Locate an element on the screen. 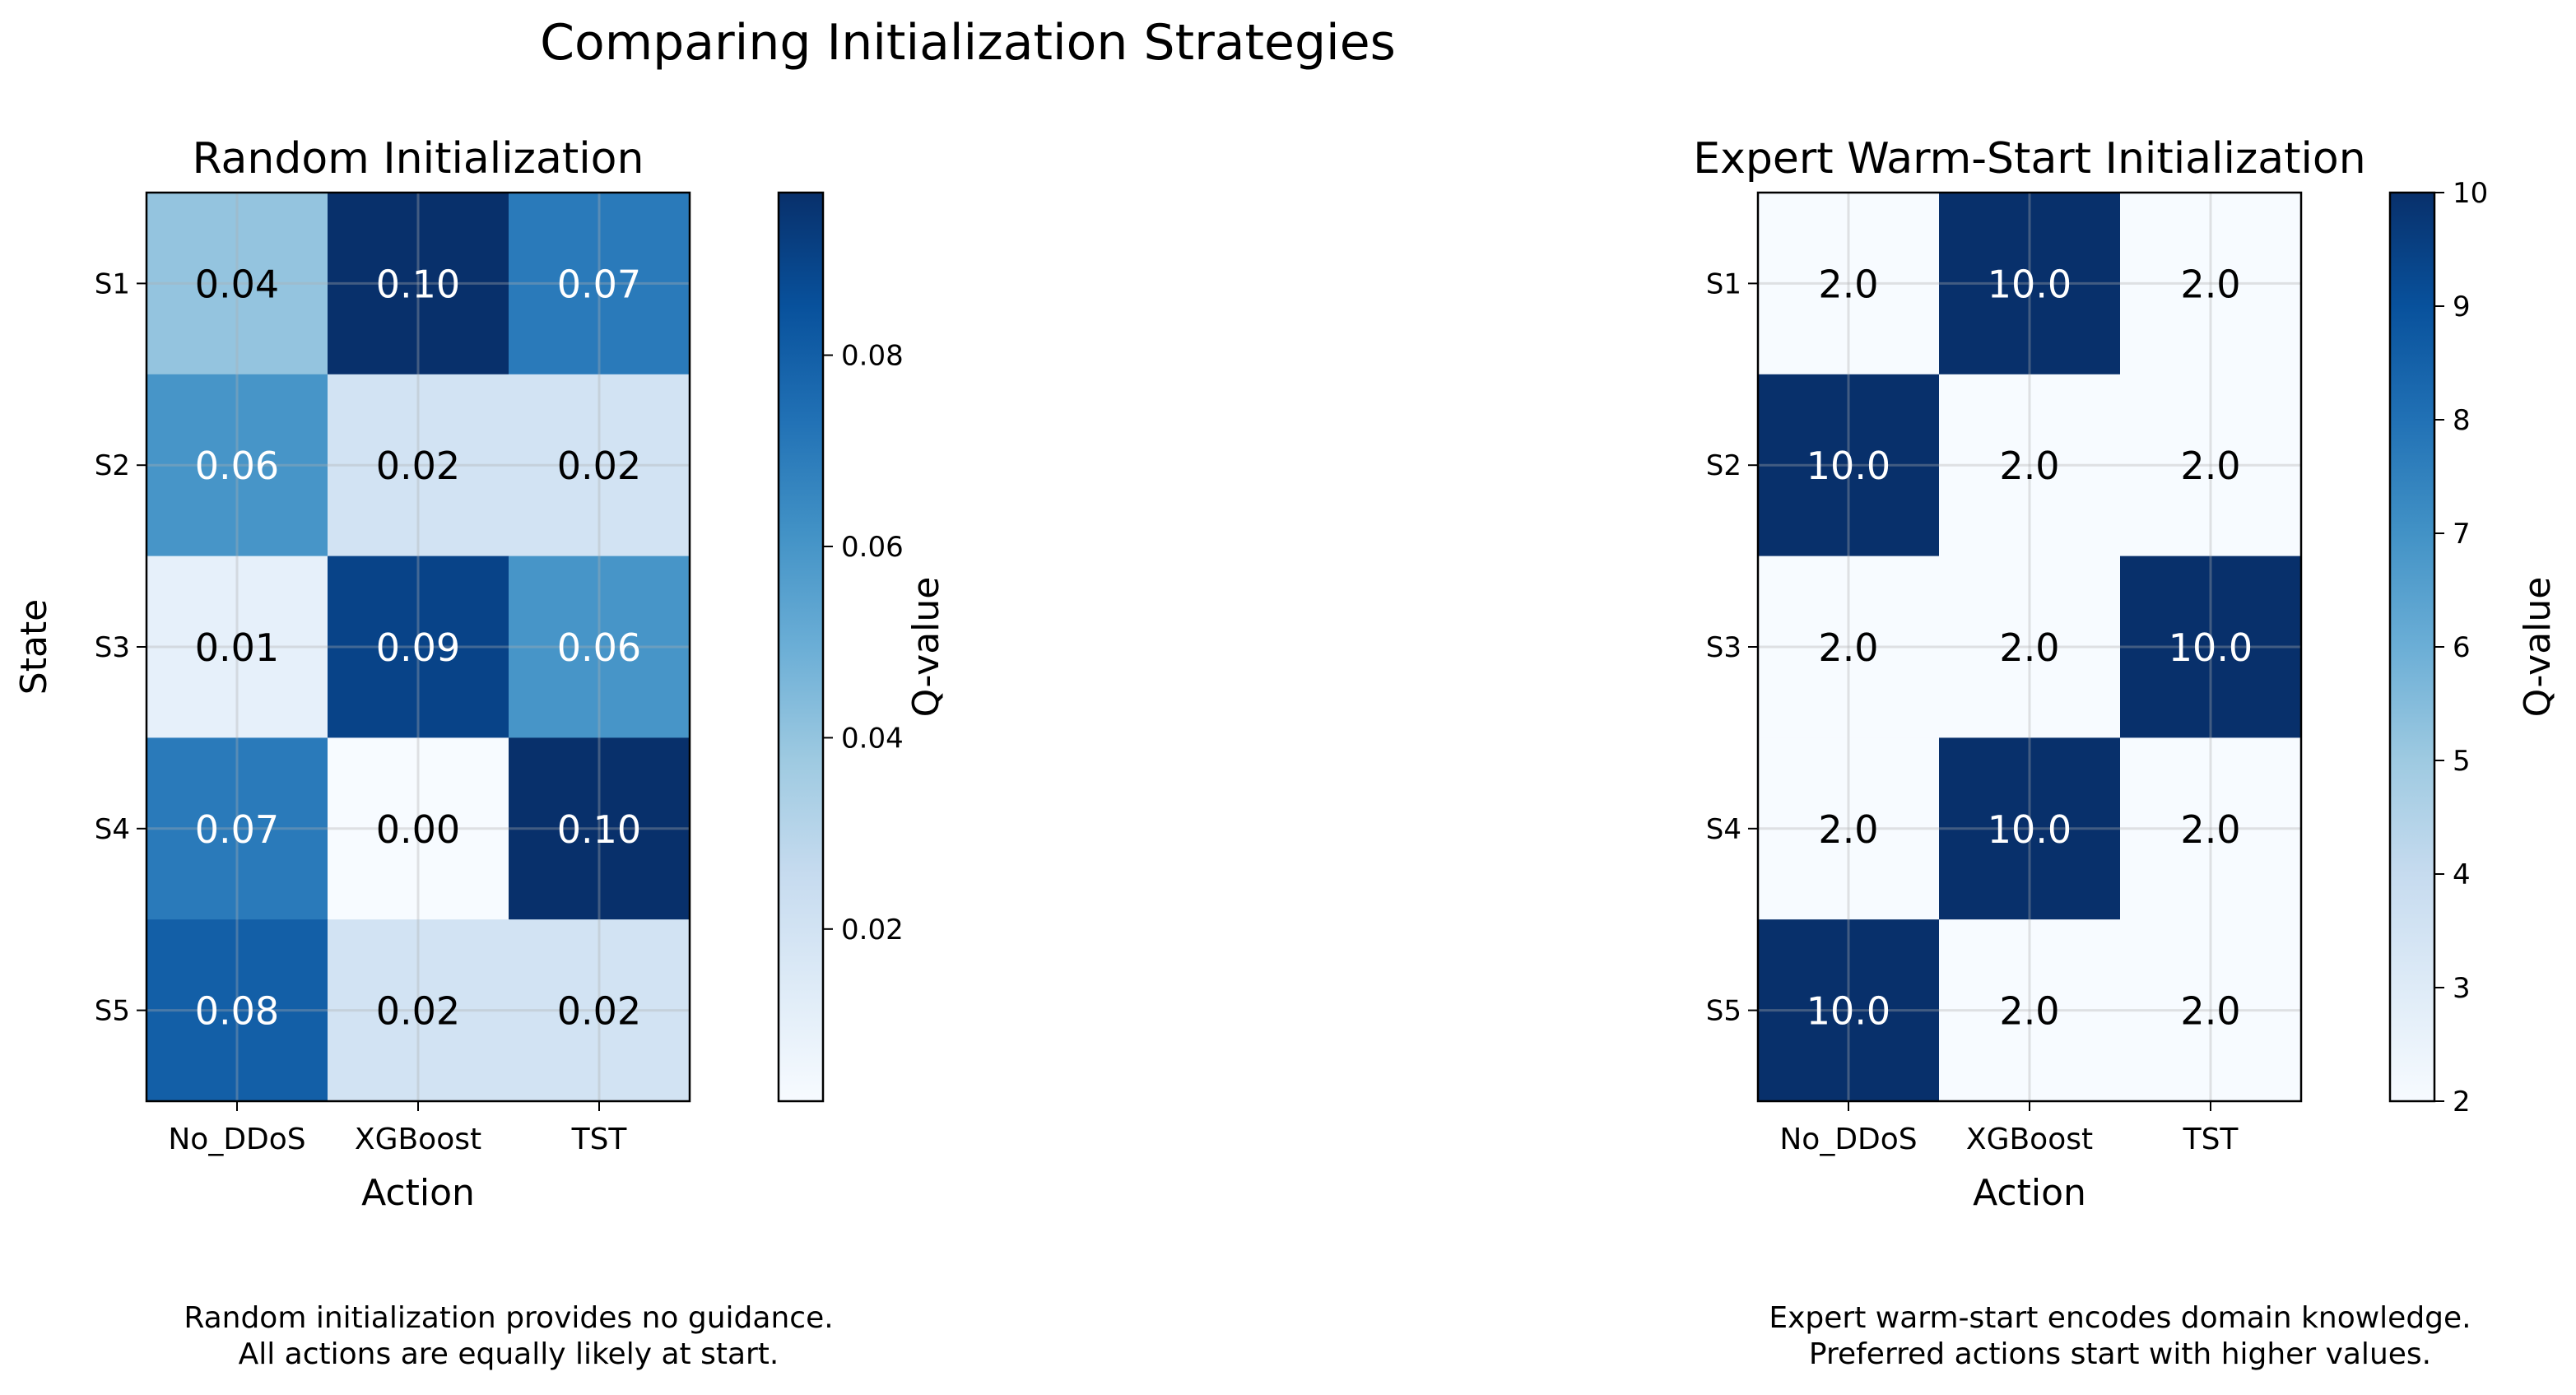 Image resolution: width=2576 pixels, height=1395 pixels. colorbar-tick-label: 3 is located at coordinates (2462, 988).